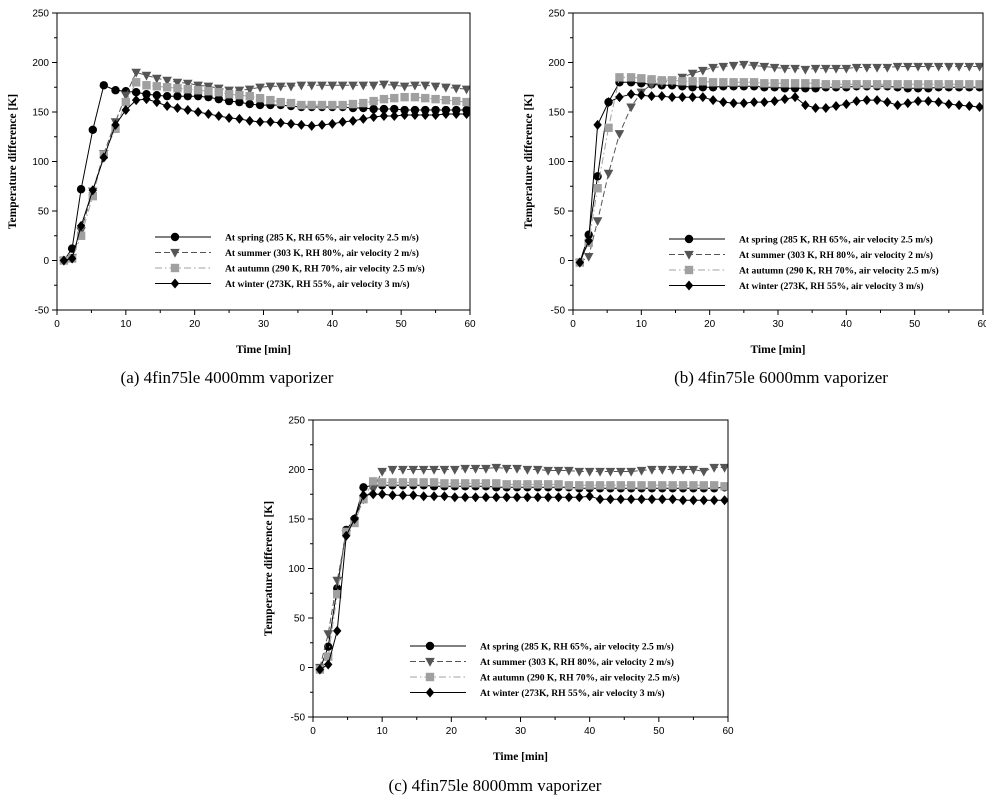  Describe the element at coordinates (430, 646) in the screenshot. I see `legend-marker-circle` at that location.